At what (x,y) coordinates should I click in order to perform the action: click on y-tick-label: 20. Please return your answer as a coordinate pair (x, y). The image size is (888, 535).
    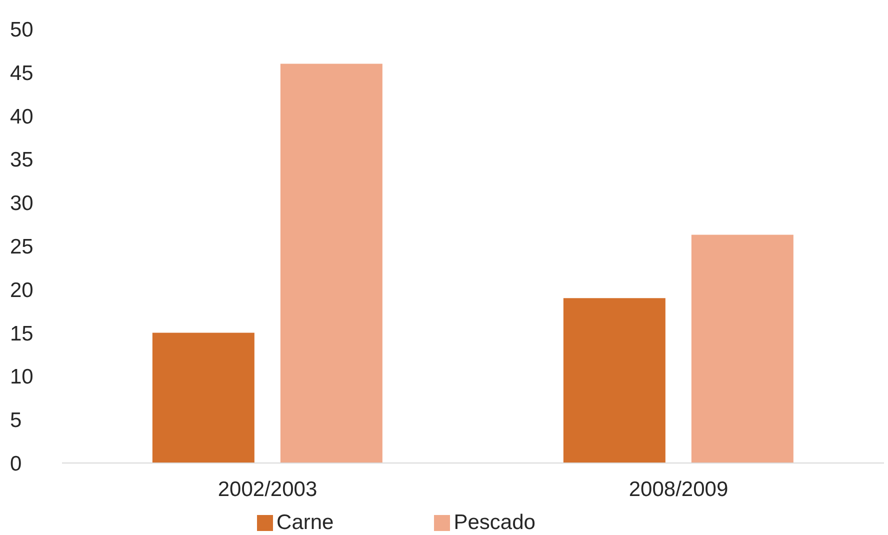
    Looking at the image, I should click on (22, 290).